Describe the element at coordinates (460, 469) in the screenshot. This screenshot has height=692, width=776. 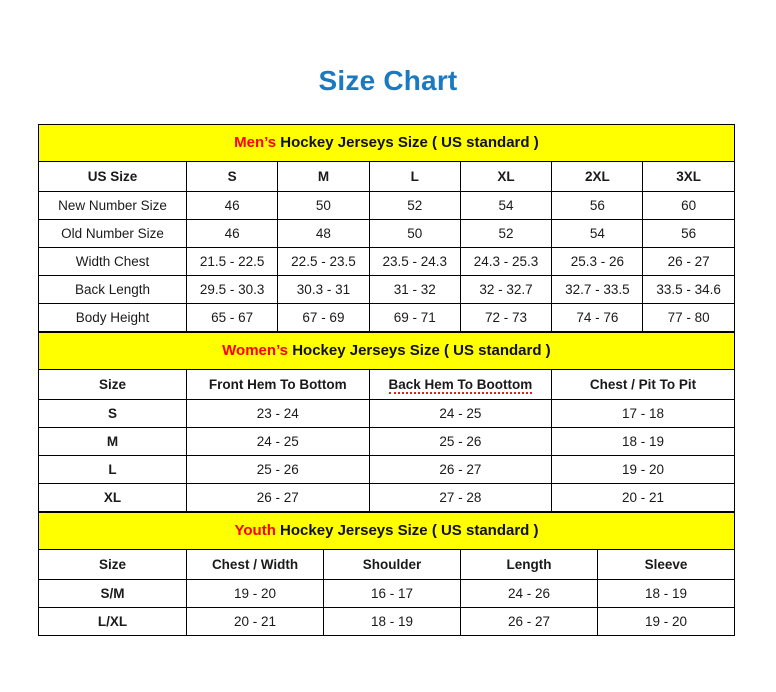
I see `womens-cell-2-1: 26 - 27` at that location.